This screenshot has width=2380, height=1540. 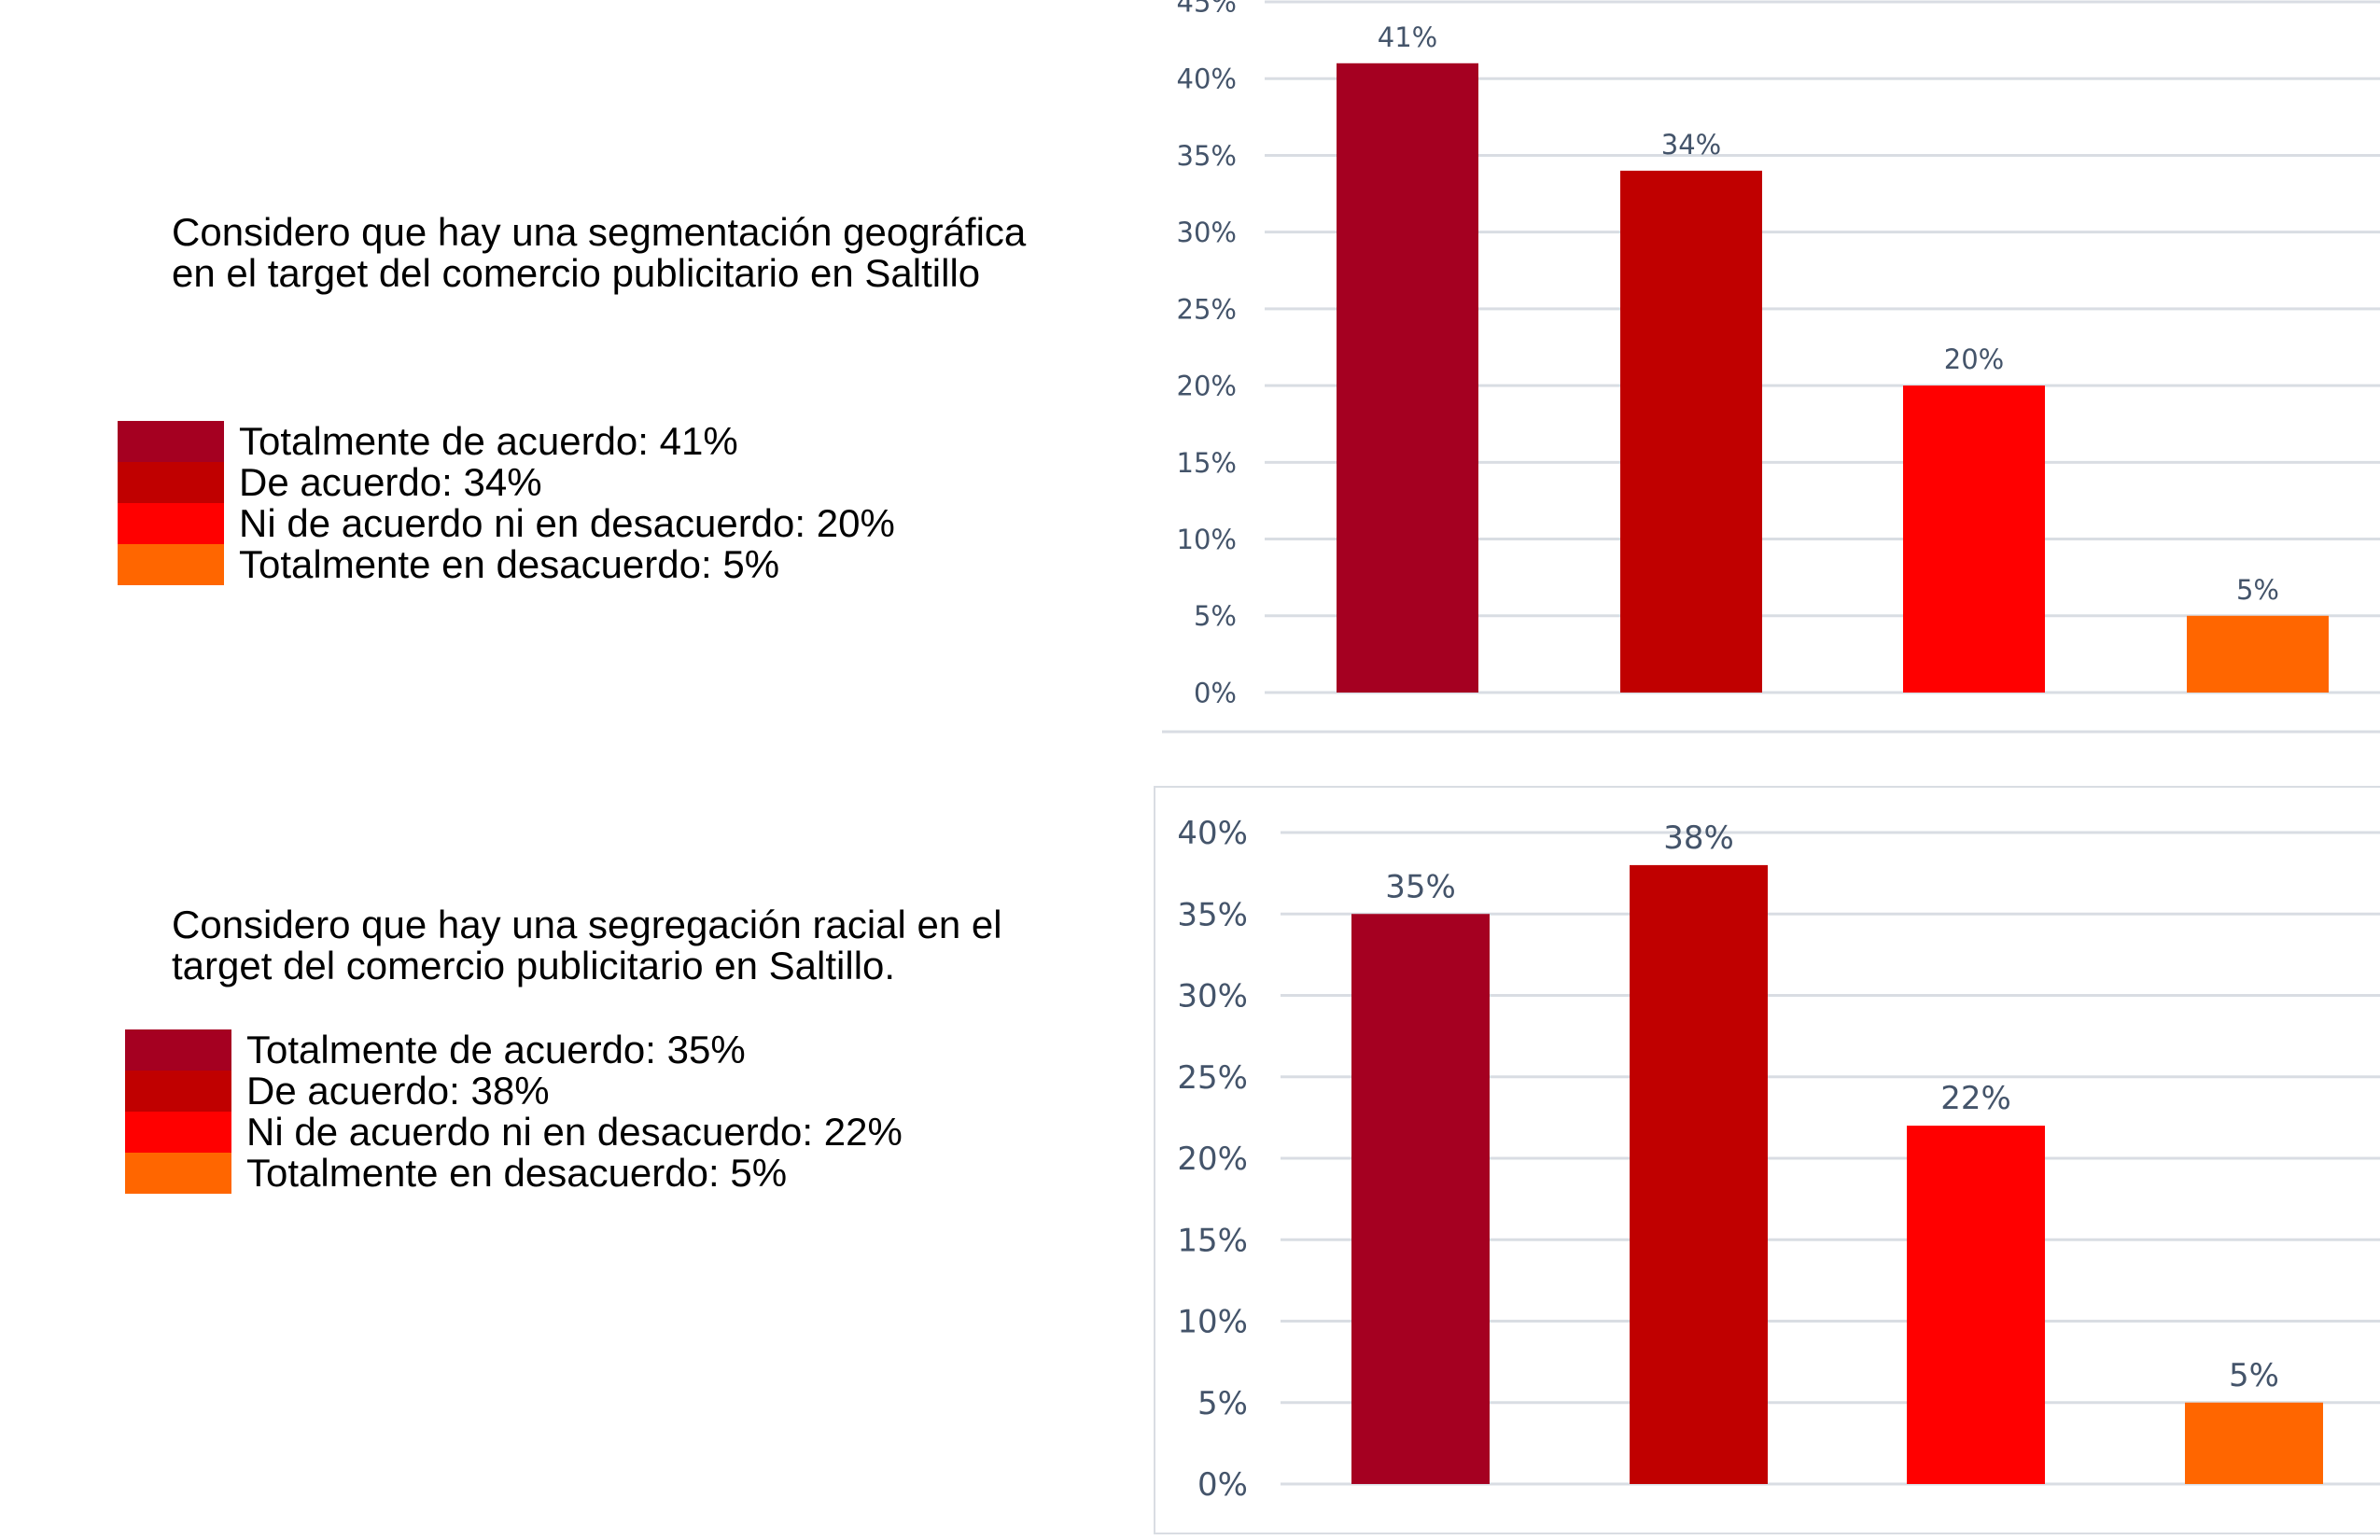 I want to click on data-label: 34%, so click(x=1691, y=145).